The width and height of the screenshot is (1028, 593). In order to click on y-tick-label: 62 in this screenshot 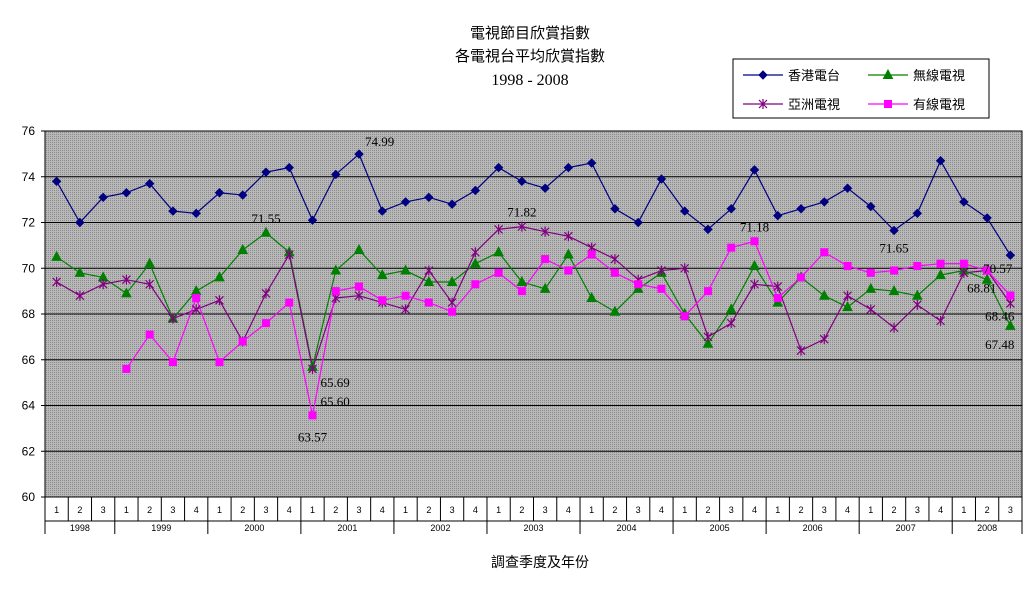, I will do `click(29, 451)`.